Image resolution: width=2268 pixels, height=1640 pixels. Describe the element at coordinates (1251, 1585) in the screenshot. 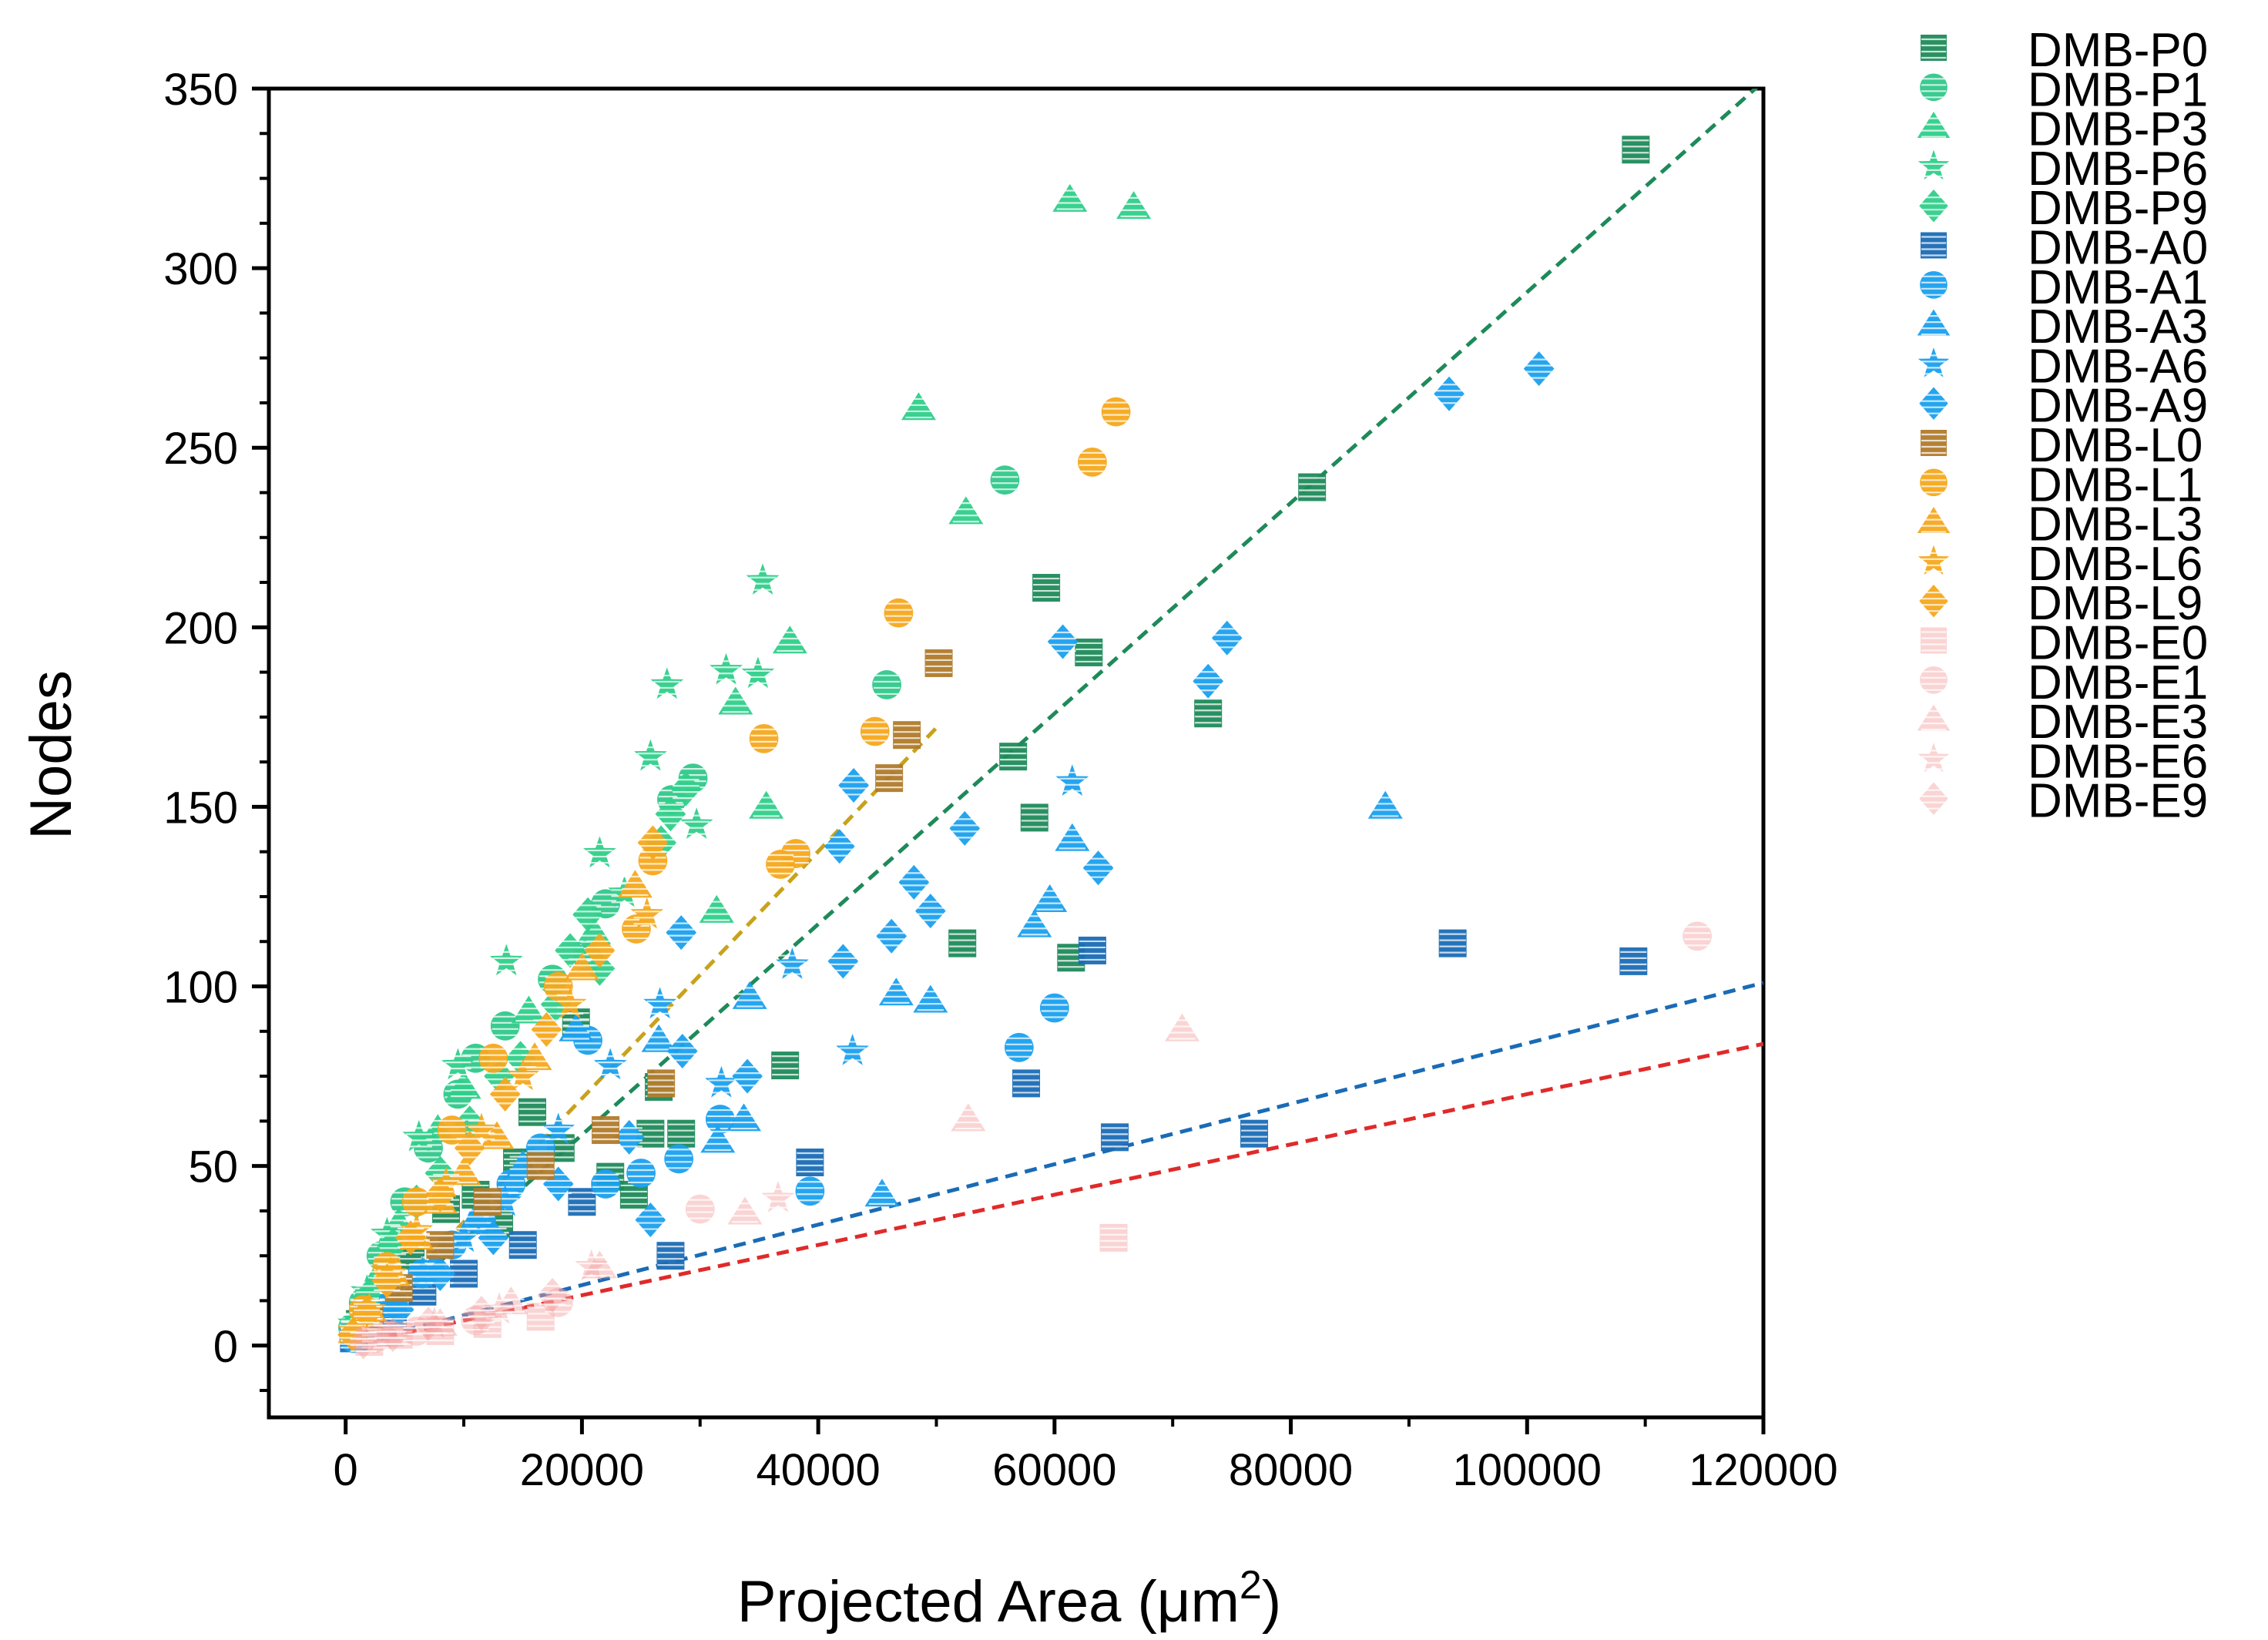

I see `x-axis-title-superscript: 2` at that location.